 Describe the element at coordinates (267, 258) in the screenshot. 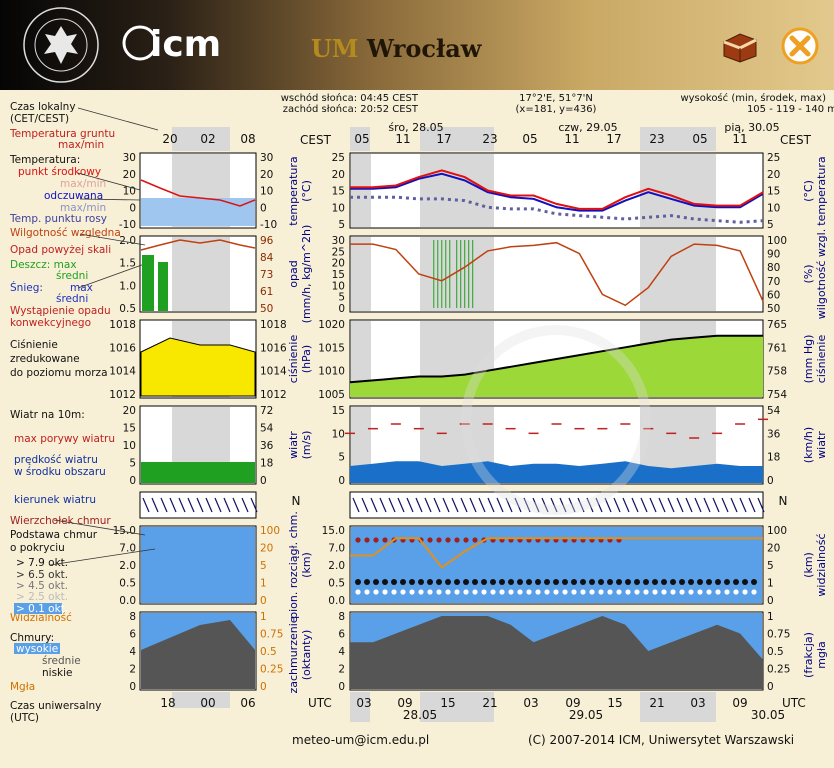

I see `tick-label: 84` at that location.